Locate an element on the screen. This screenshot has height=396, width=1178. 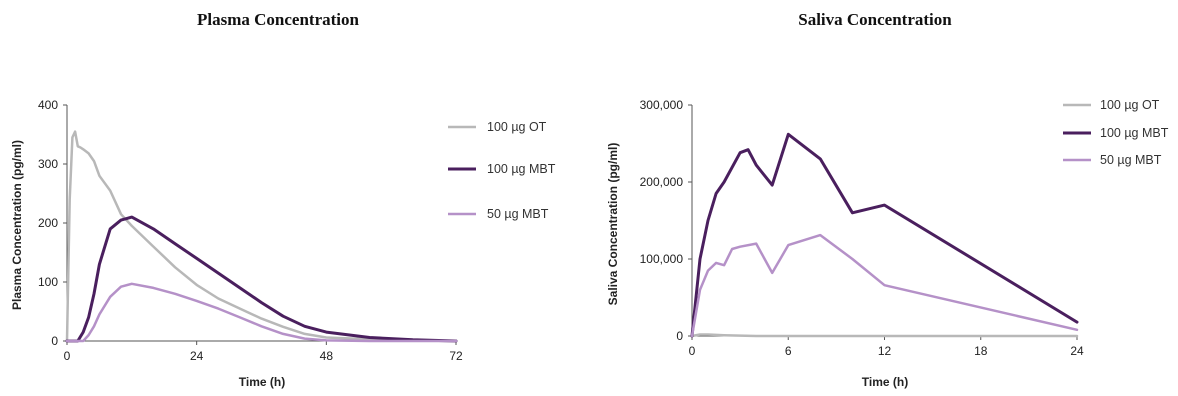
saliva-legend-label-mbt50: 50 µg MBT is located at coordinates (1131, 160).